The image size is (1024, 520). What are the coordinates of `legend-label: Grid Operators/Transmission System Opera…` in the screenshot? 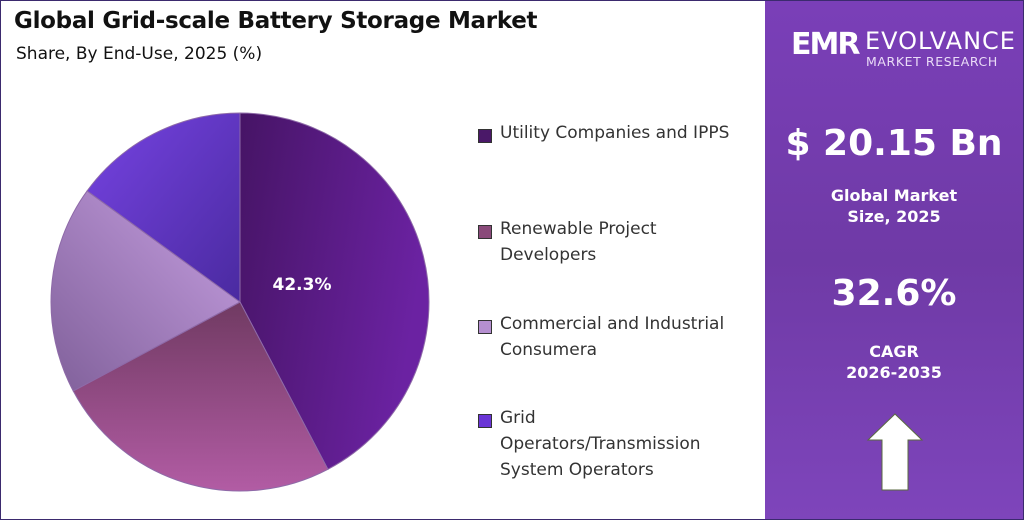 It's located at (600, 444).